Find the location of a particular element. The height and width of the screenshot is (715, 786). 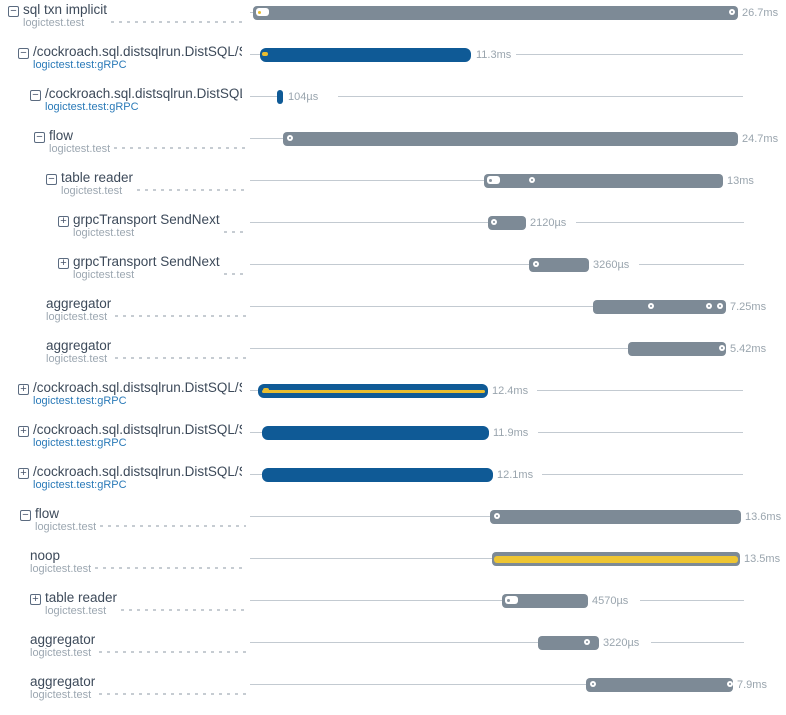

span-track: 12.4ms is located at coordinates (518, 400).